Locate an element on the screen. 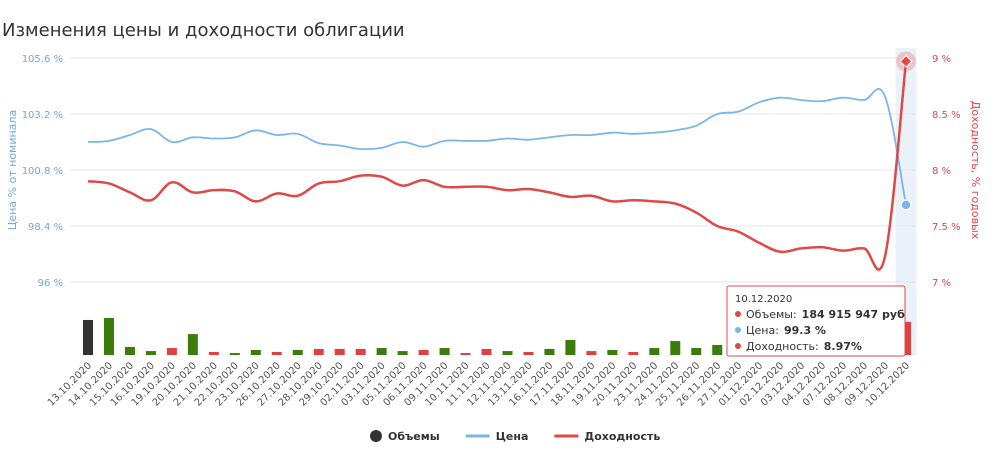 This screenshot has width=1004, height=462. y-tick-label: 105.6 % is located at coordinates (42, 59).